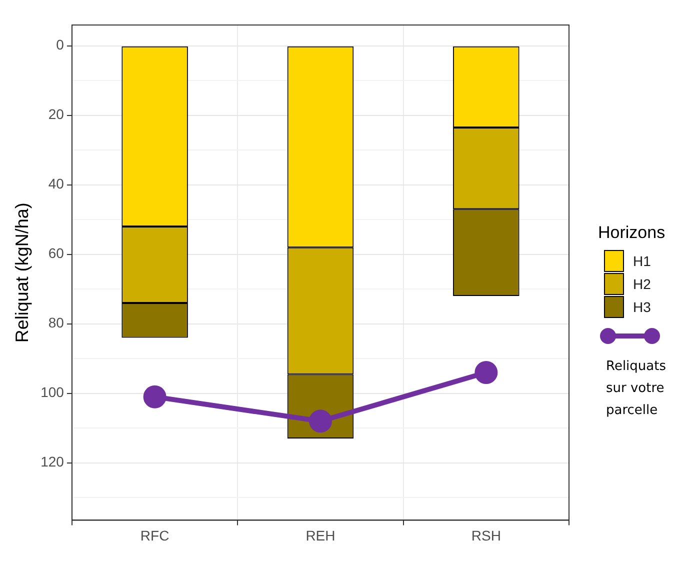  What do you see at coordinates (52, 462) in the screenshot?
I see `y-tick-label: 120` at bounding box center [52, 462].